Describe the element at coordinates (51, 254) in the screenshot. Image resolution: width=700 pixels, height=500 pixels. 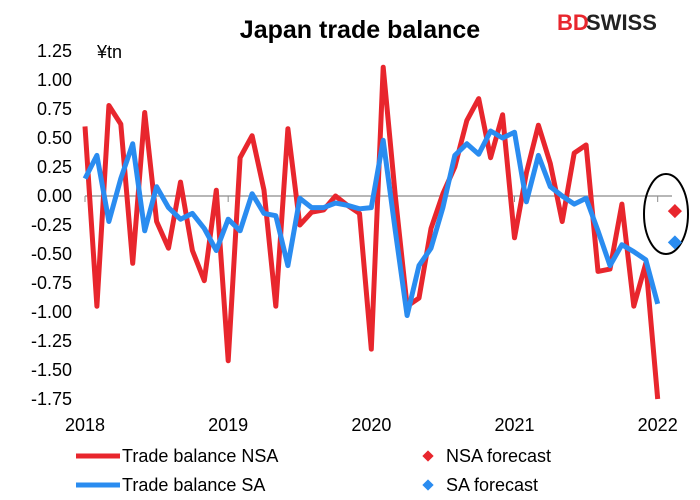
I see `y-tick-label: -0.50` at that location.